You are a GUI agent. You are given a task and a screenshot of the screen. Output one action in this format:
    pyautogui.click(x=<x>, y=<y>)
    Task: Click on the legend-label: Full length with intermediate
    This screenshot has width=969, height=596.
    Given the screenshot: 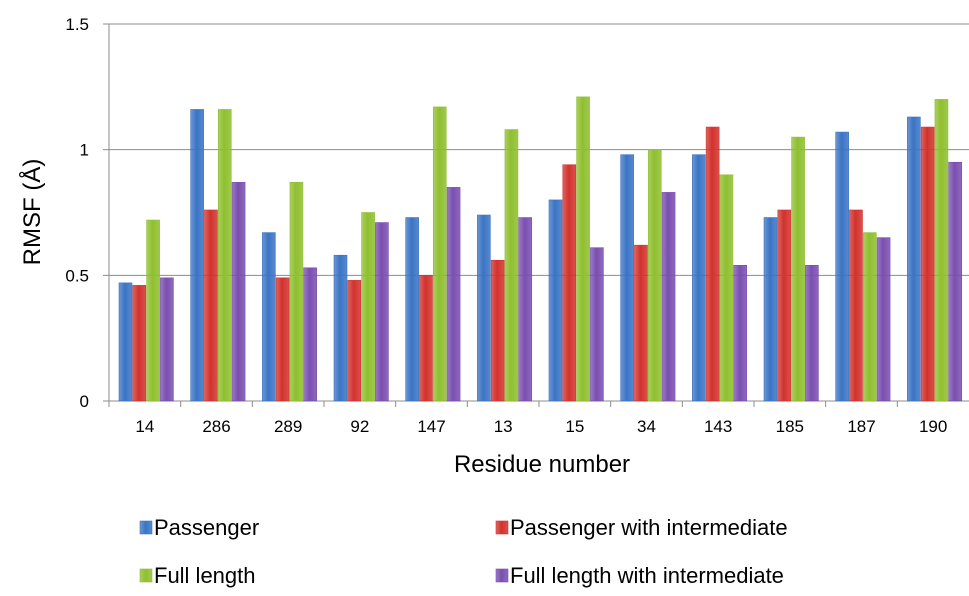 What is the action you would take?
    pyautogui.click(x=647, y=575)
    